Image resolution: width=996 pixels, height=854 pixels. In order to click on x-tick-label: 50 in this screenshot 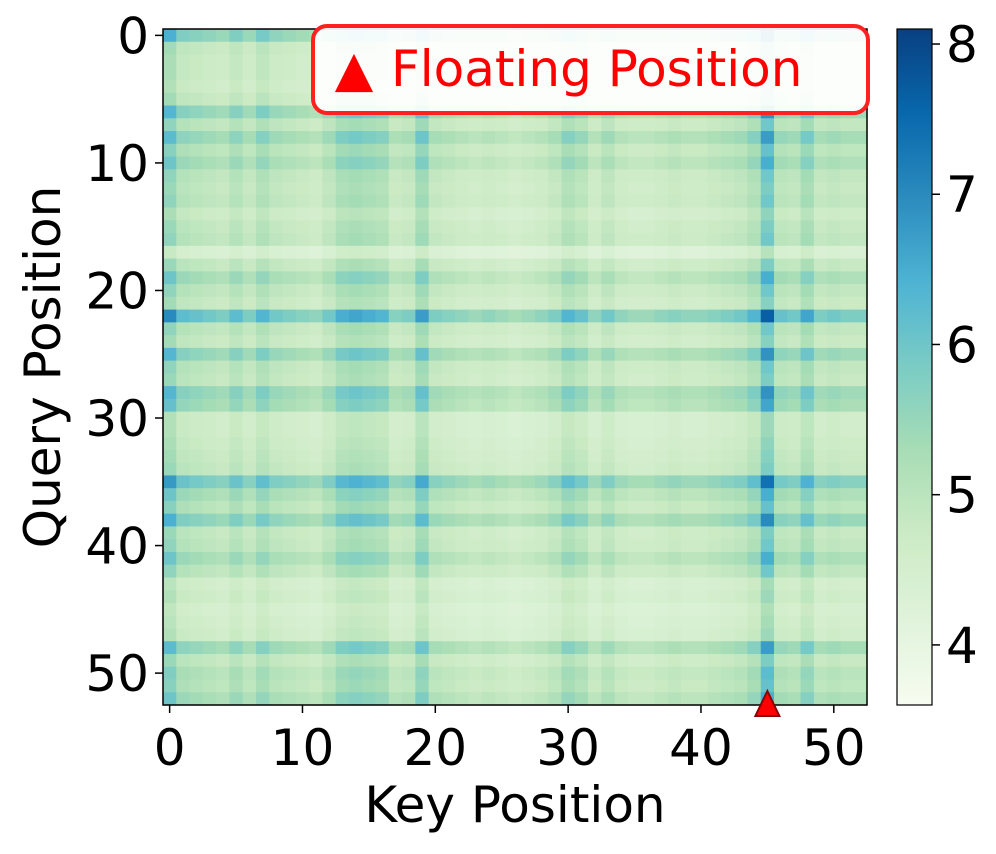, I will do `click(834, 748)`.